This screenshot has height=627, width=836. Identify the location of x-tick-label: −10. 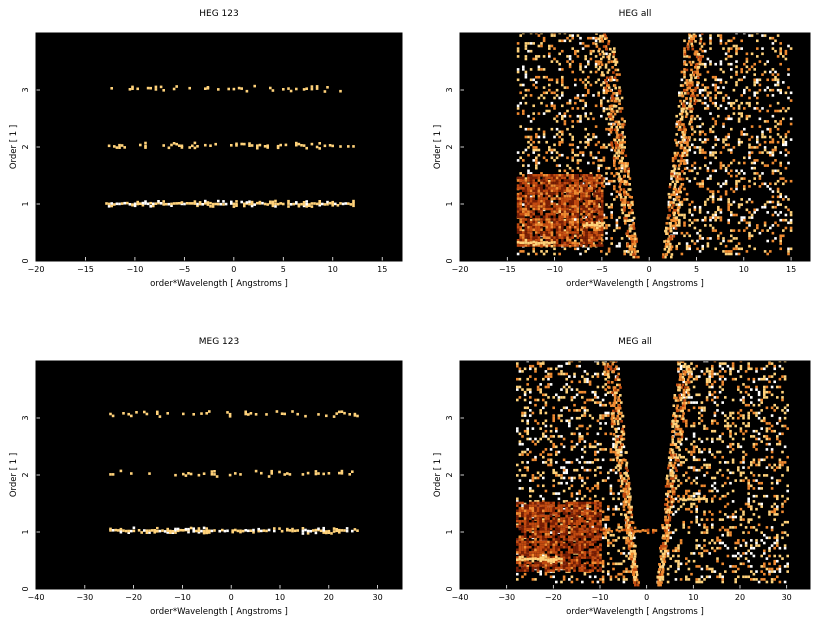
(182, 597).